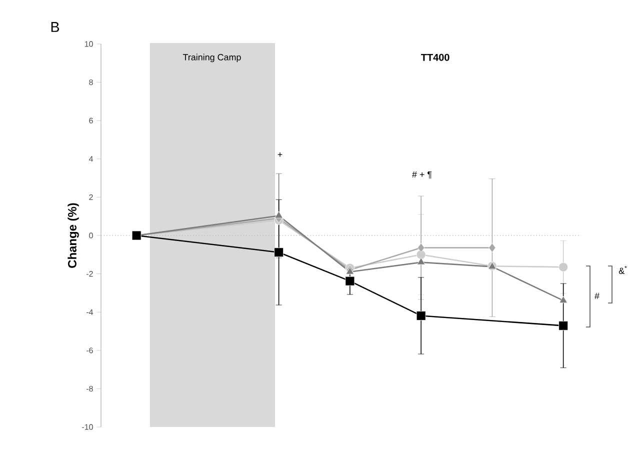  I want to click on annotation: +, so click(280, 154).